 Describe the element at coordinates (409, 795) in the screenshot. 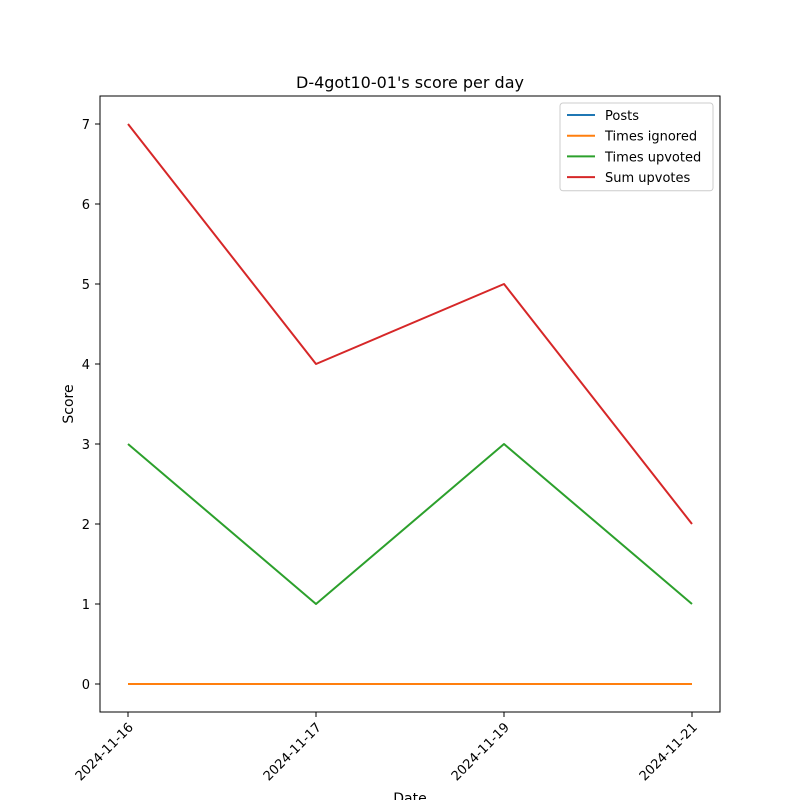

I see `x-axis-label: Date` at that location.